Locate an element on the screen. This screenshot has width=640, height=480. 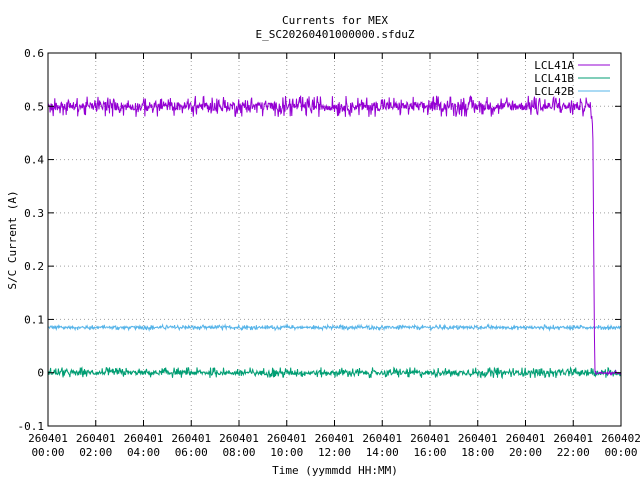
y-tick-label: 0.4 is located at coordinates (34, 160).